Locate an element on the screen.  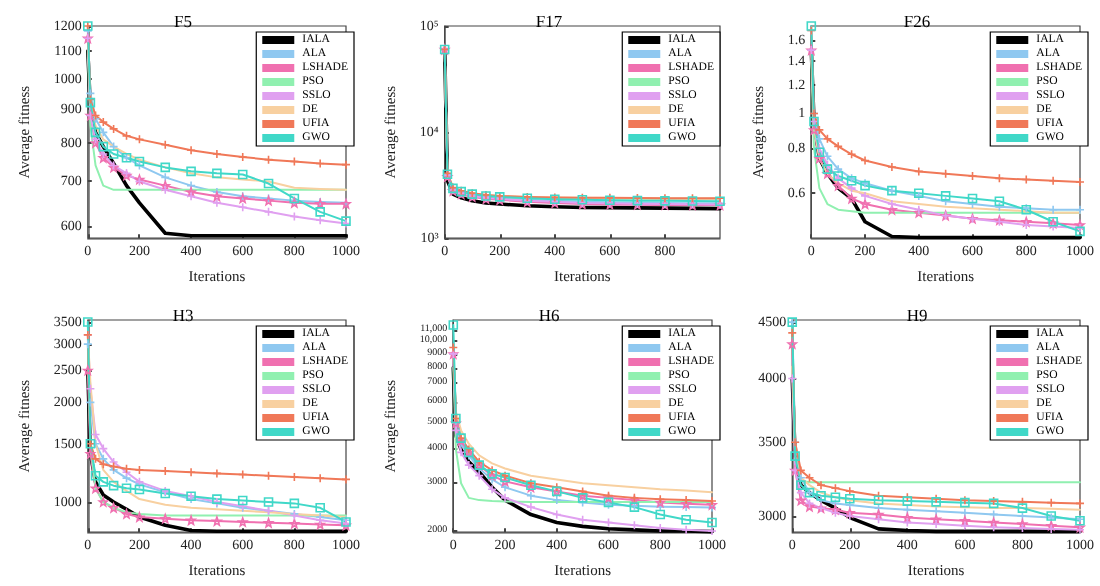
chart-title: H3 is located at coordinates (183, 314).